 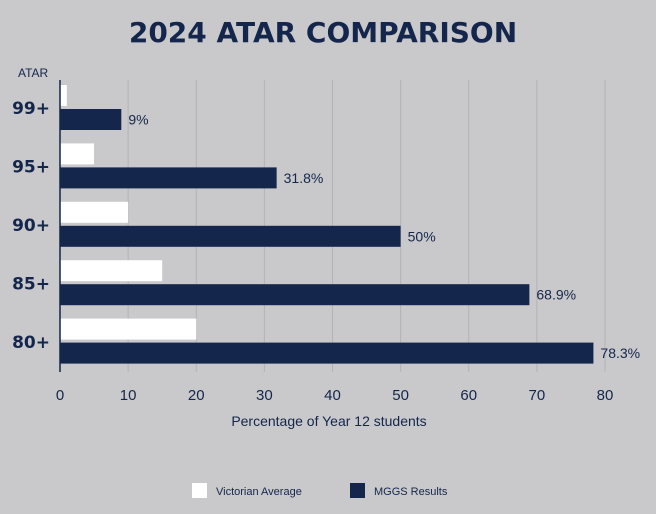 I want to click on category-label: 99+, so click(x=31, y=109).